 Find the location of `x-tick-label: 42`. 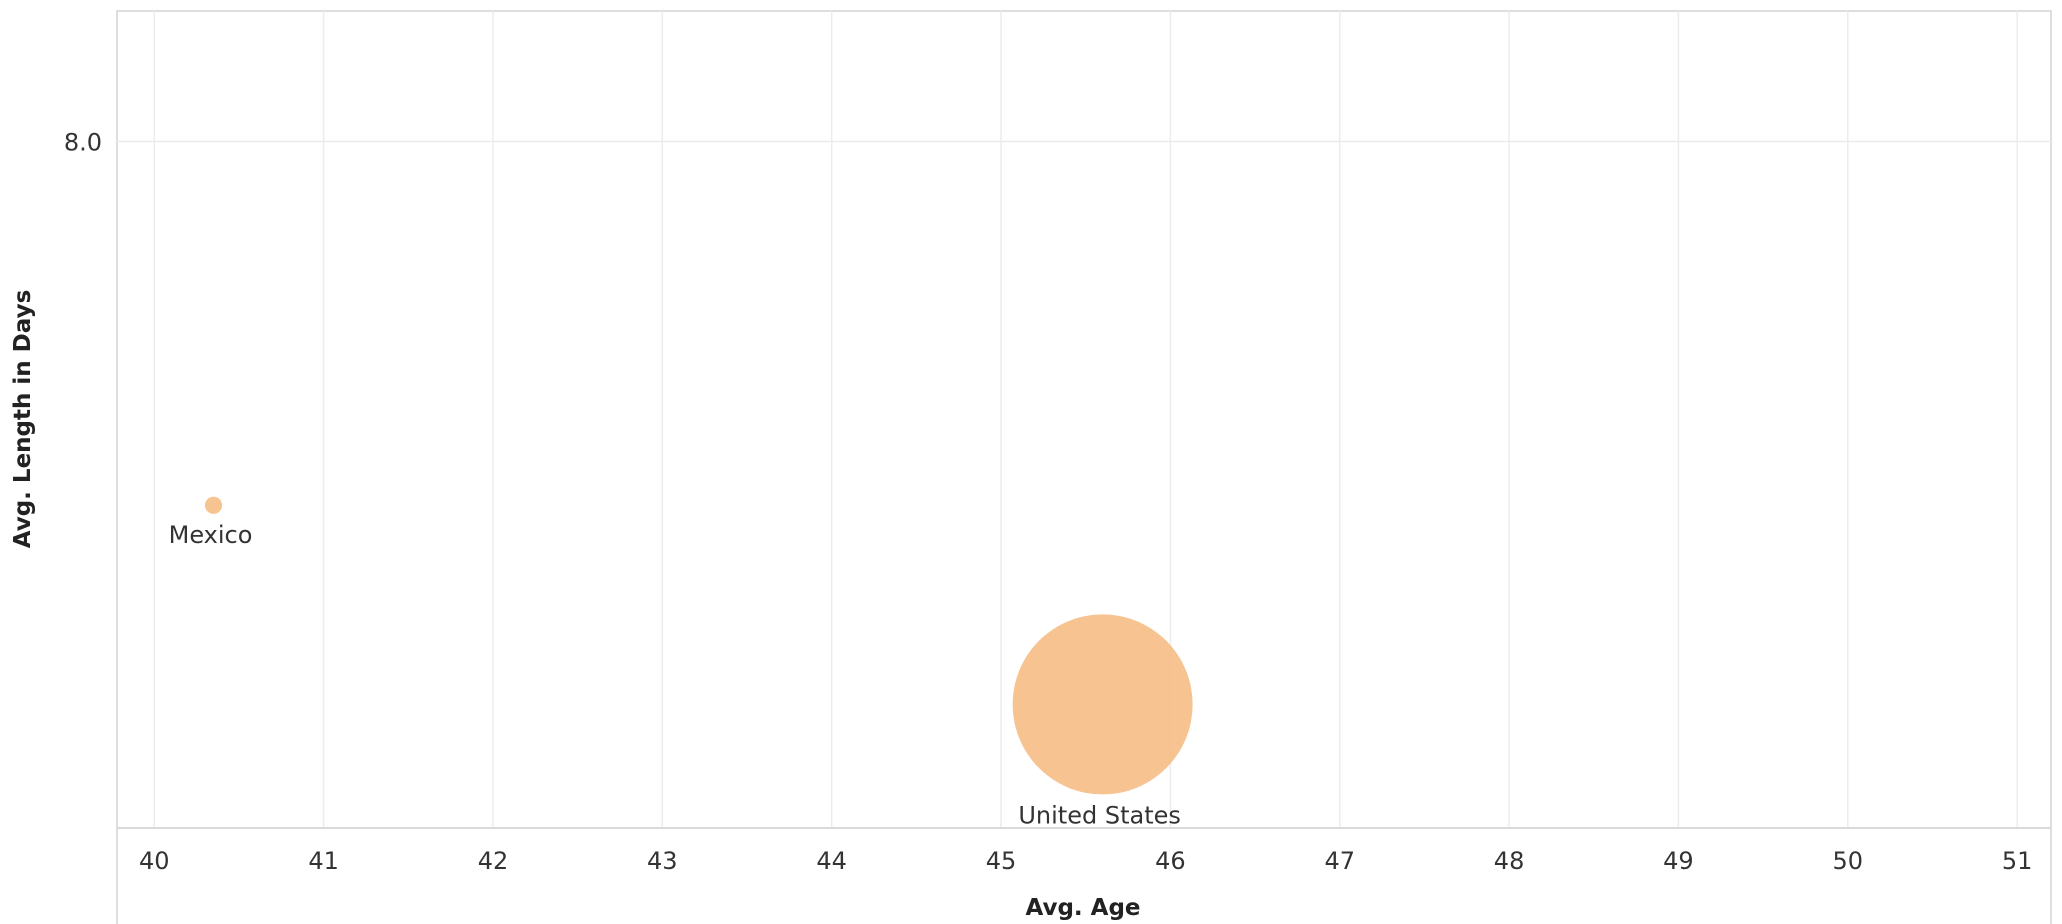

x-tick-label: 42 is located at coordinates (493, 861).